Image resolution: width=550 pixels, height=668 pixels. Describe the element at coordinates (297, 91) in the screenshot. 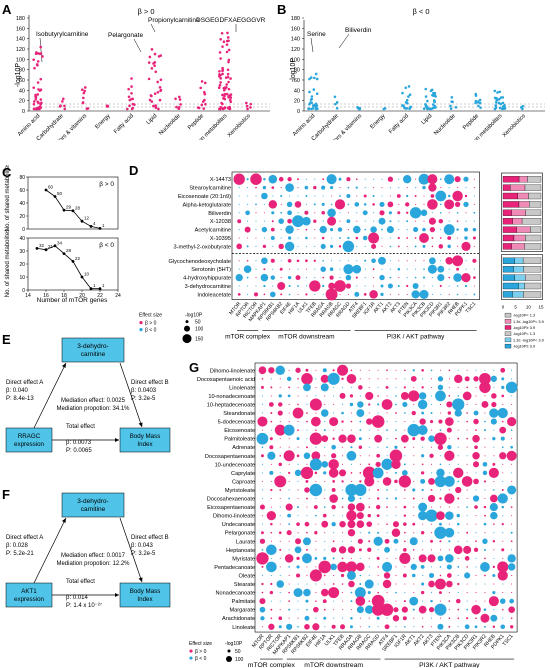

I see `ytick-label: 40` at that location.